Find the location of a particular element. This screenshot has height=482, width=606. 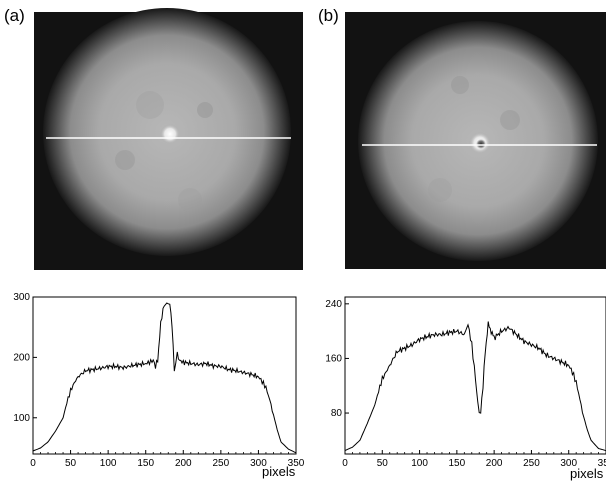

x-axis-label-1: pixels is located at coordinates (587, 473).